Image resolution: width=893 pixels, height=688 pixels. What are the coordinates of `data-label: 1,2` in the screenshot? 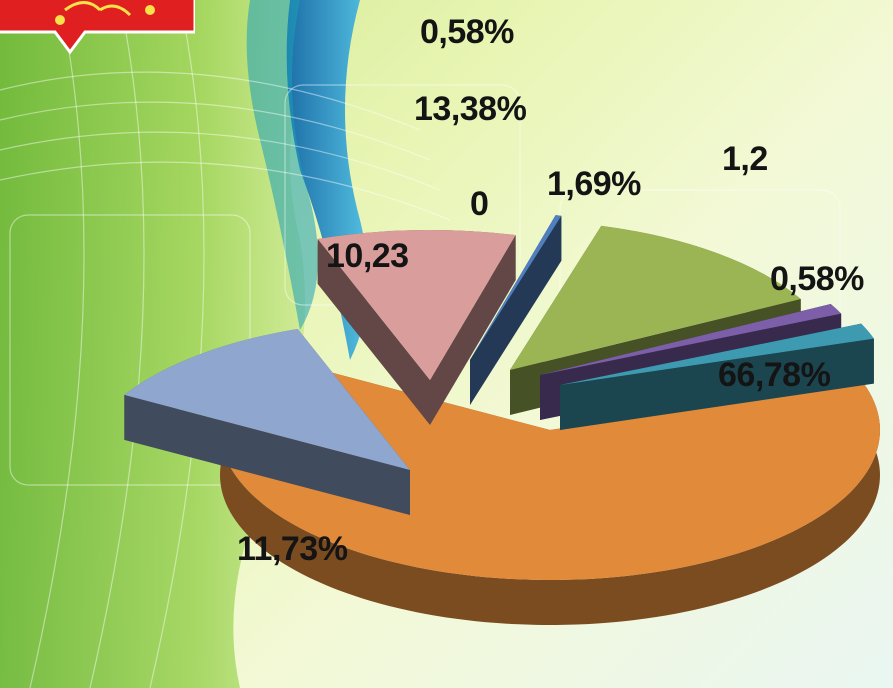 It's located at (745, 159).